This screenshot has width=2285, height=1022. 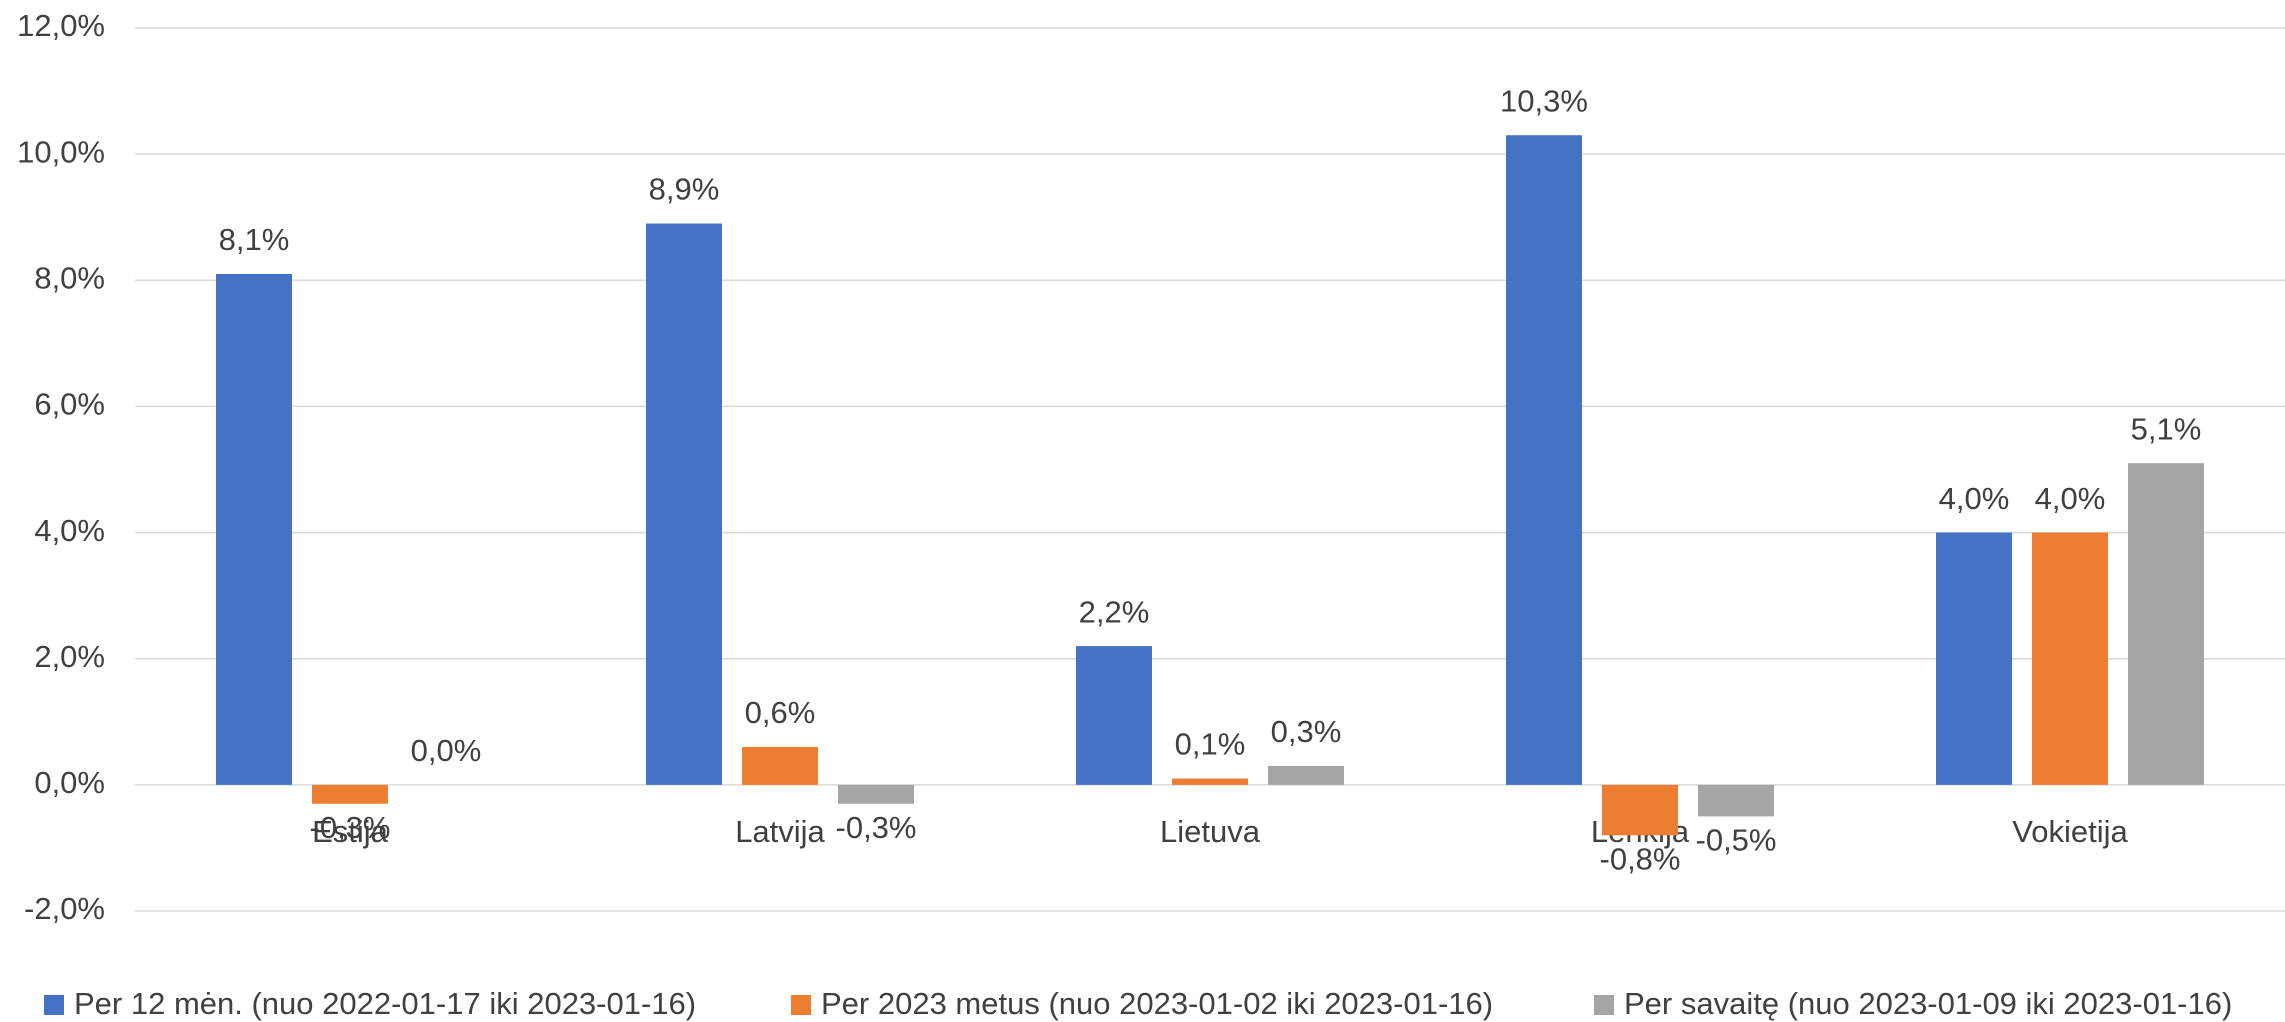 I want to click on data-label: 8,1%, so click(x=254, y=239).